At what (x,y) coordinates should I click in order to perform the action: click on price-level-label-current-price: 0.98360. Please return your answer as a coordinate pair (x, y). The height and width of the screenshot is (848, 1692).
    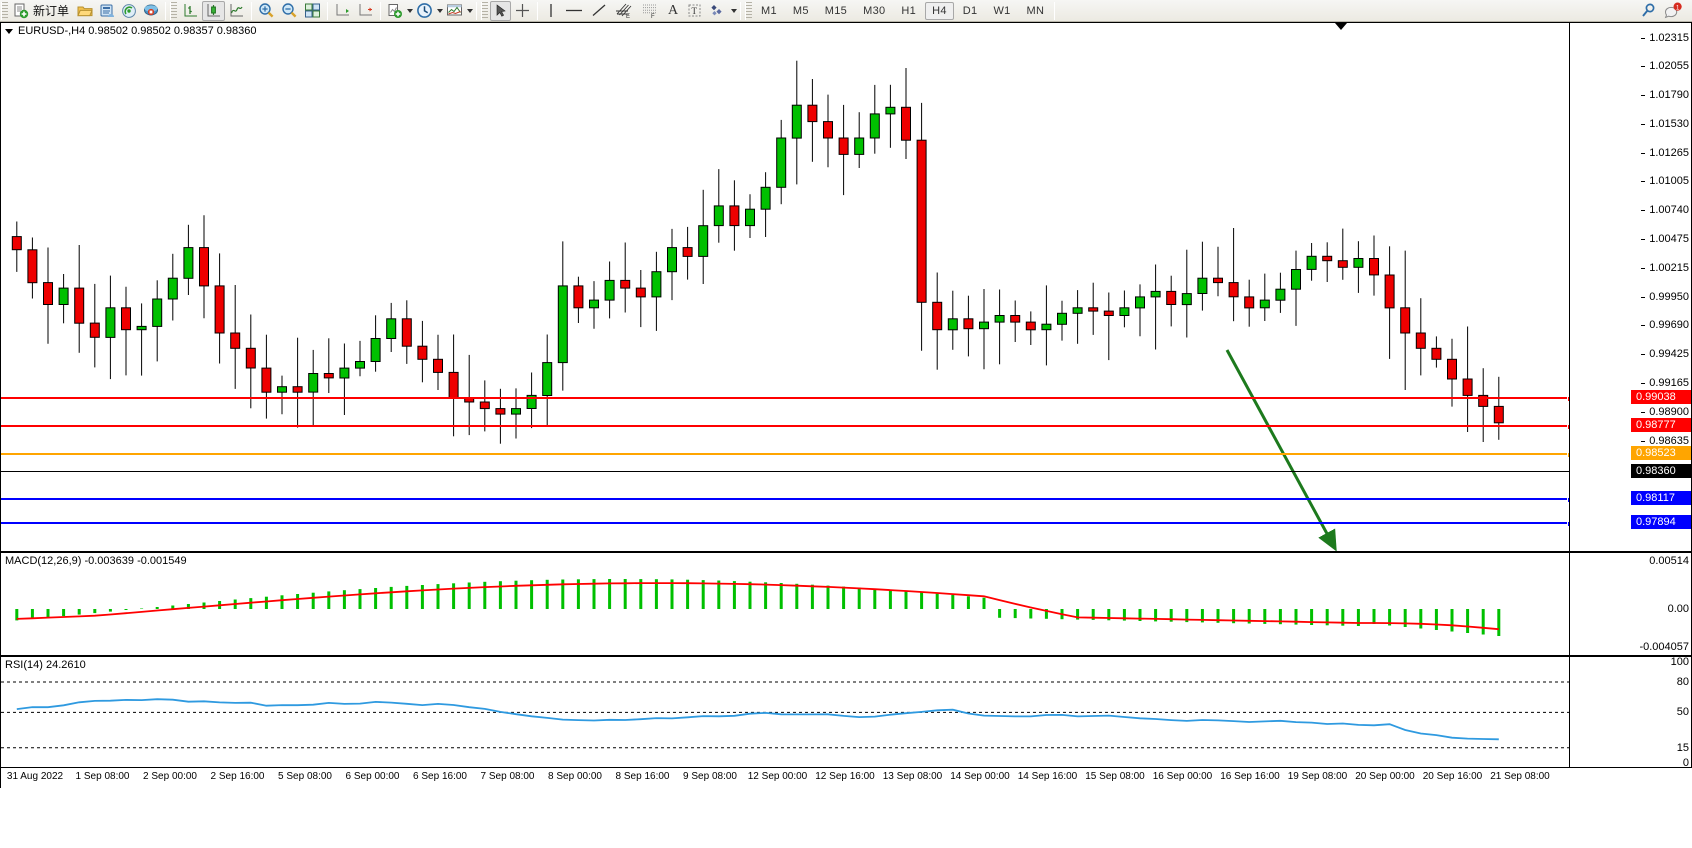
    Looking at the image, I should click on (1661, 471).